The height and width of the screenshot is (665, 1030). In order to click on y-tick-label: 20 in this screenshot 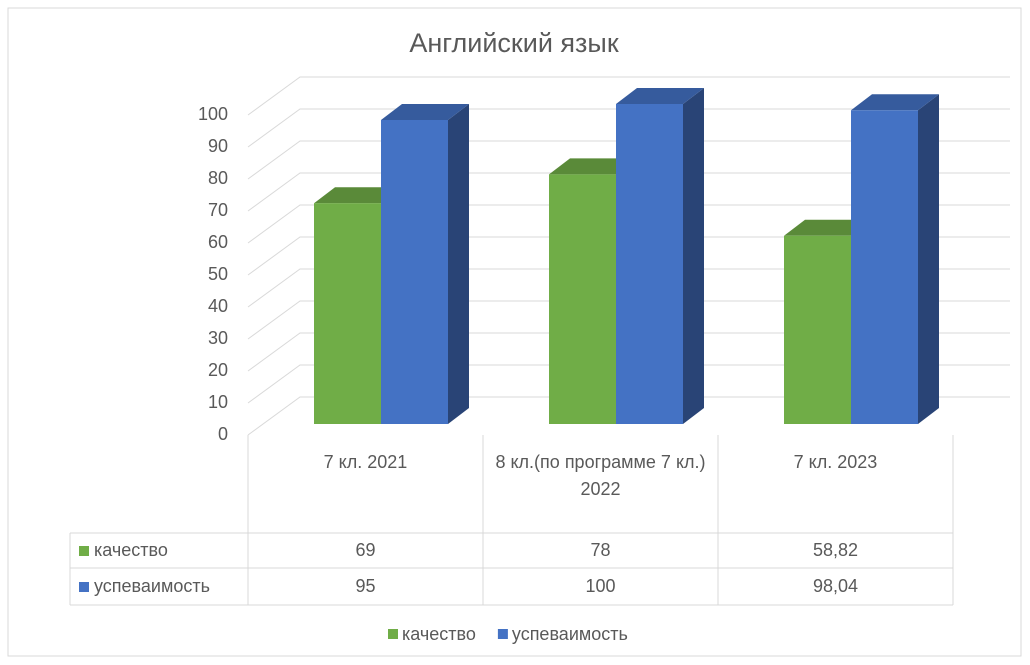, I will do `click(218, 370)`.